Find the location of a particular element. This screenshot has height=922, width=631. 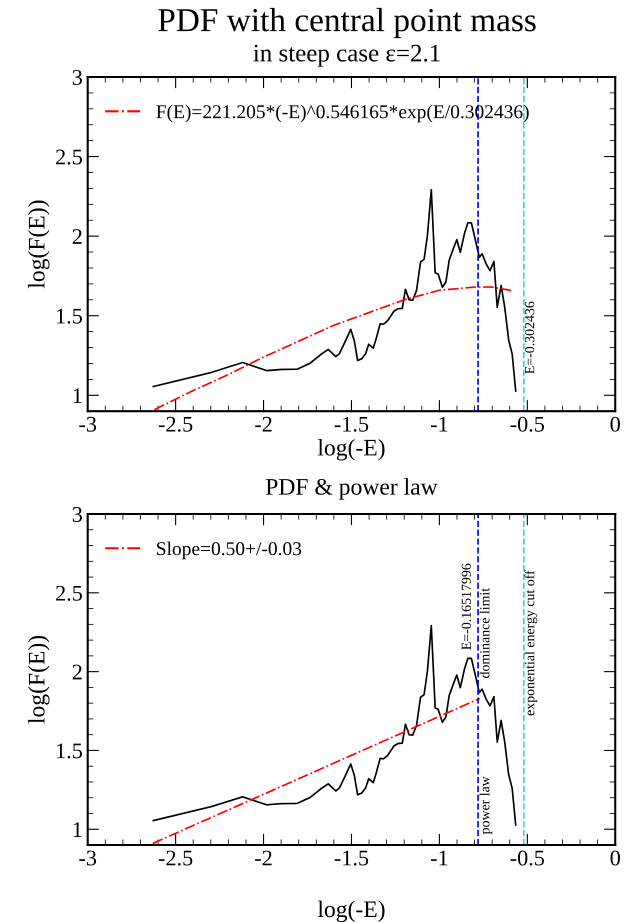

annotation: exponential energy cut off is located at coordinates (531, 643).